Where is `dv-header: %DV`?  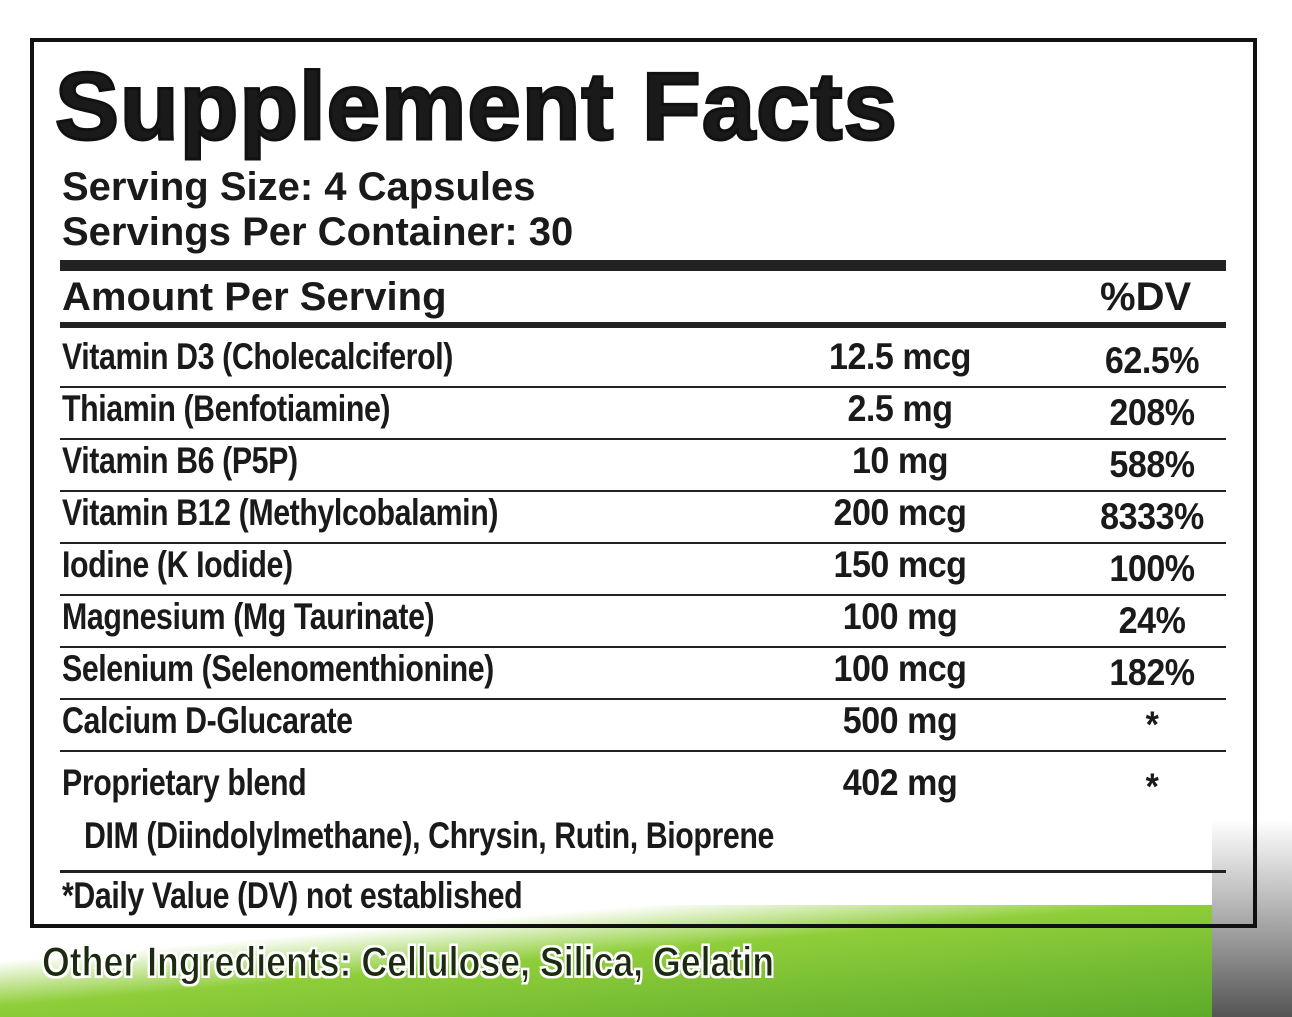
dv-header: %DV is located at coordinates (1146, 297).